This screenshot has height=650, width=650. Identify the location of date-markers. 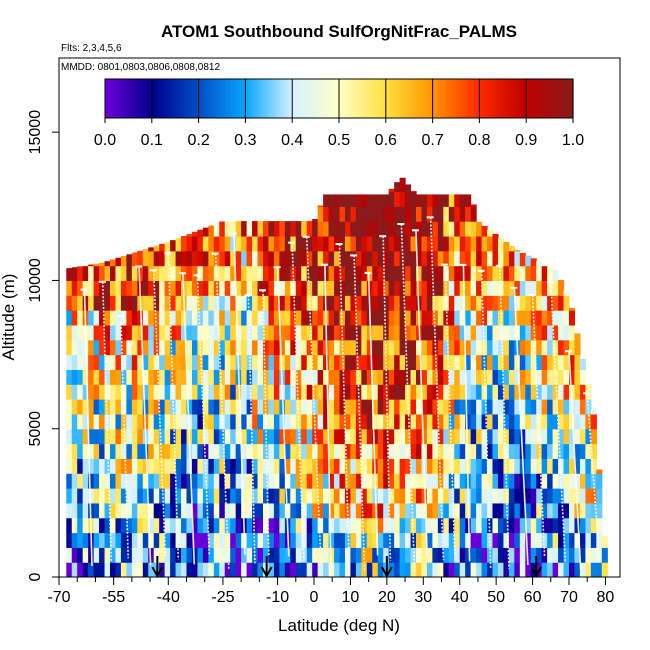
(347, 567).